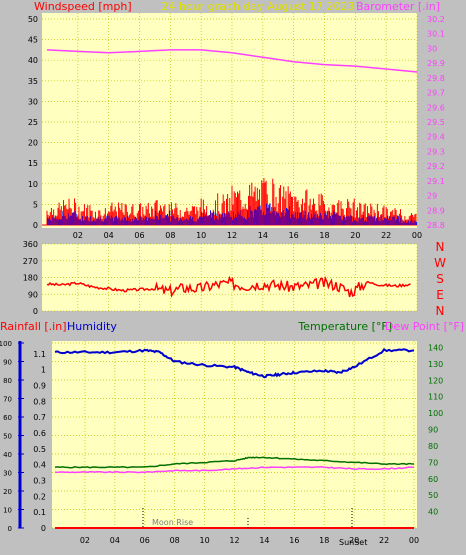 The image size is (466, 555). What do you see at coordinates (414, 540) in the screenshot?
I see `bottom-x-tick-label: 00` at bounding box center [414, 540].